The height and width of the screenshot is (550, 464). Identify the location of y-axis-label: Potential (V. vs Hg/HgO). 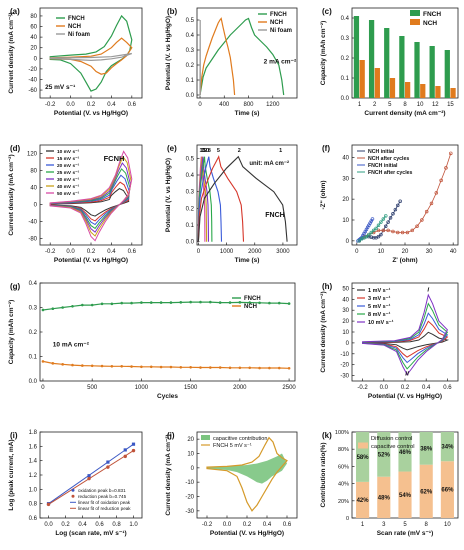
(168, 195).